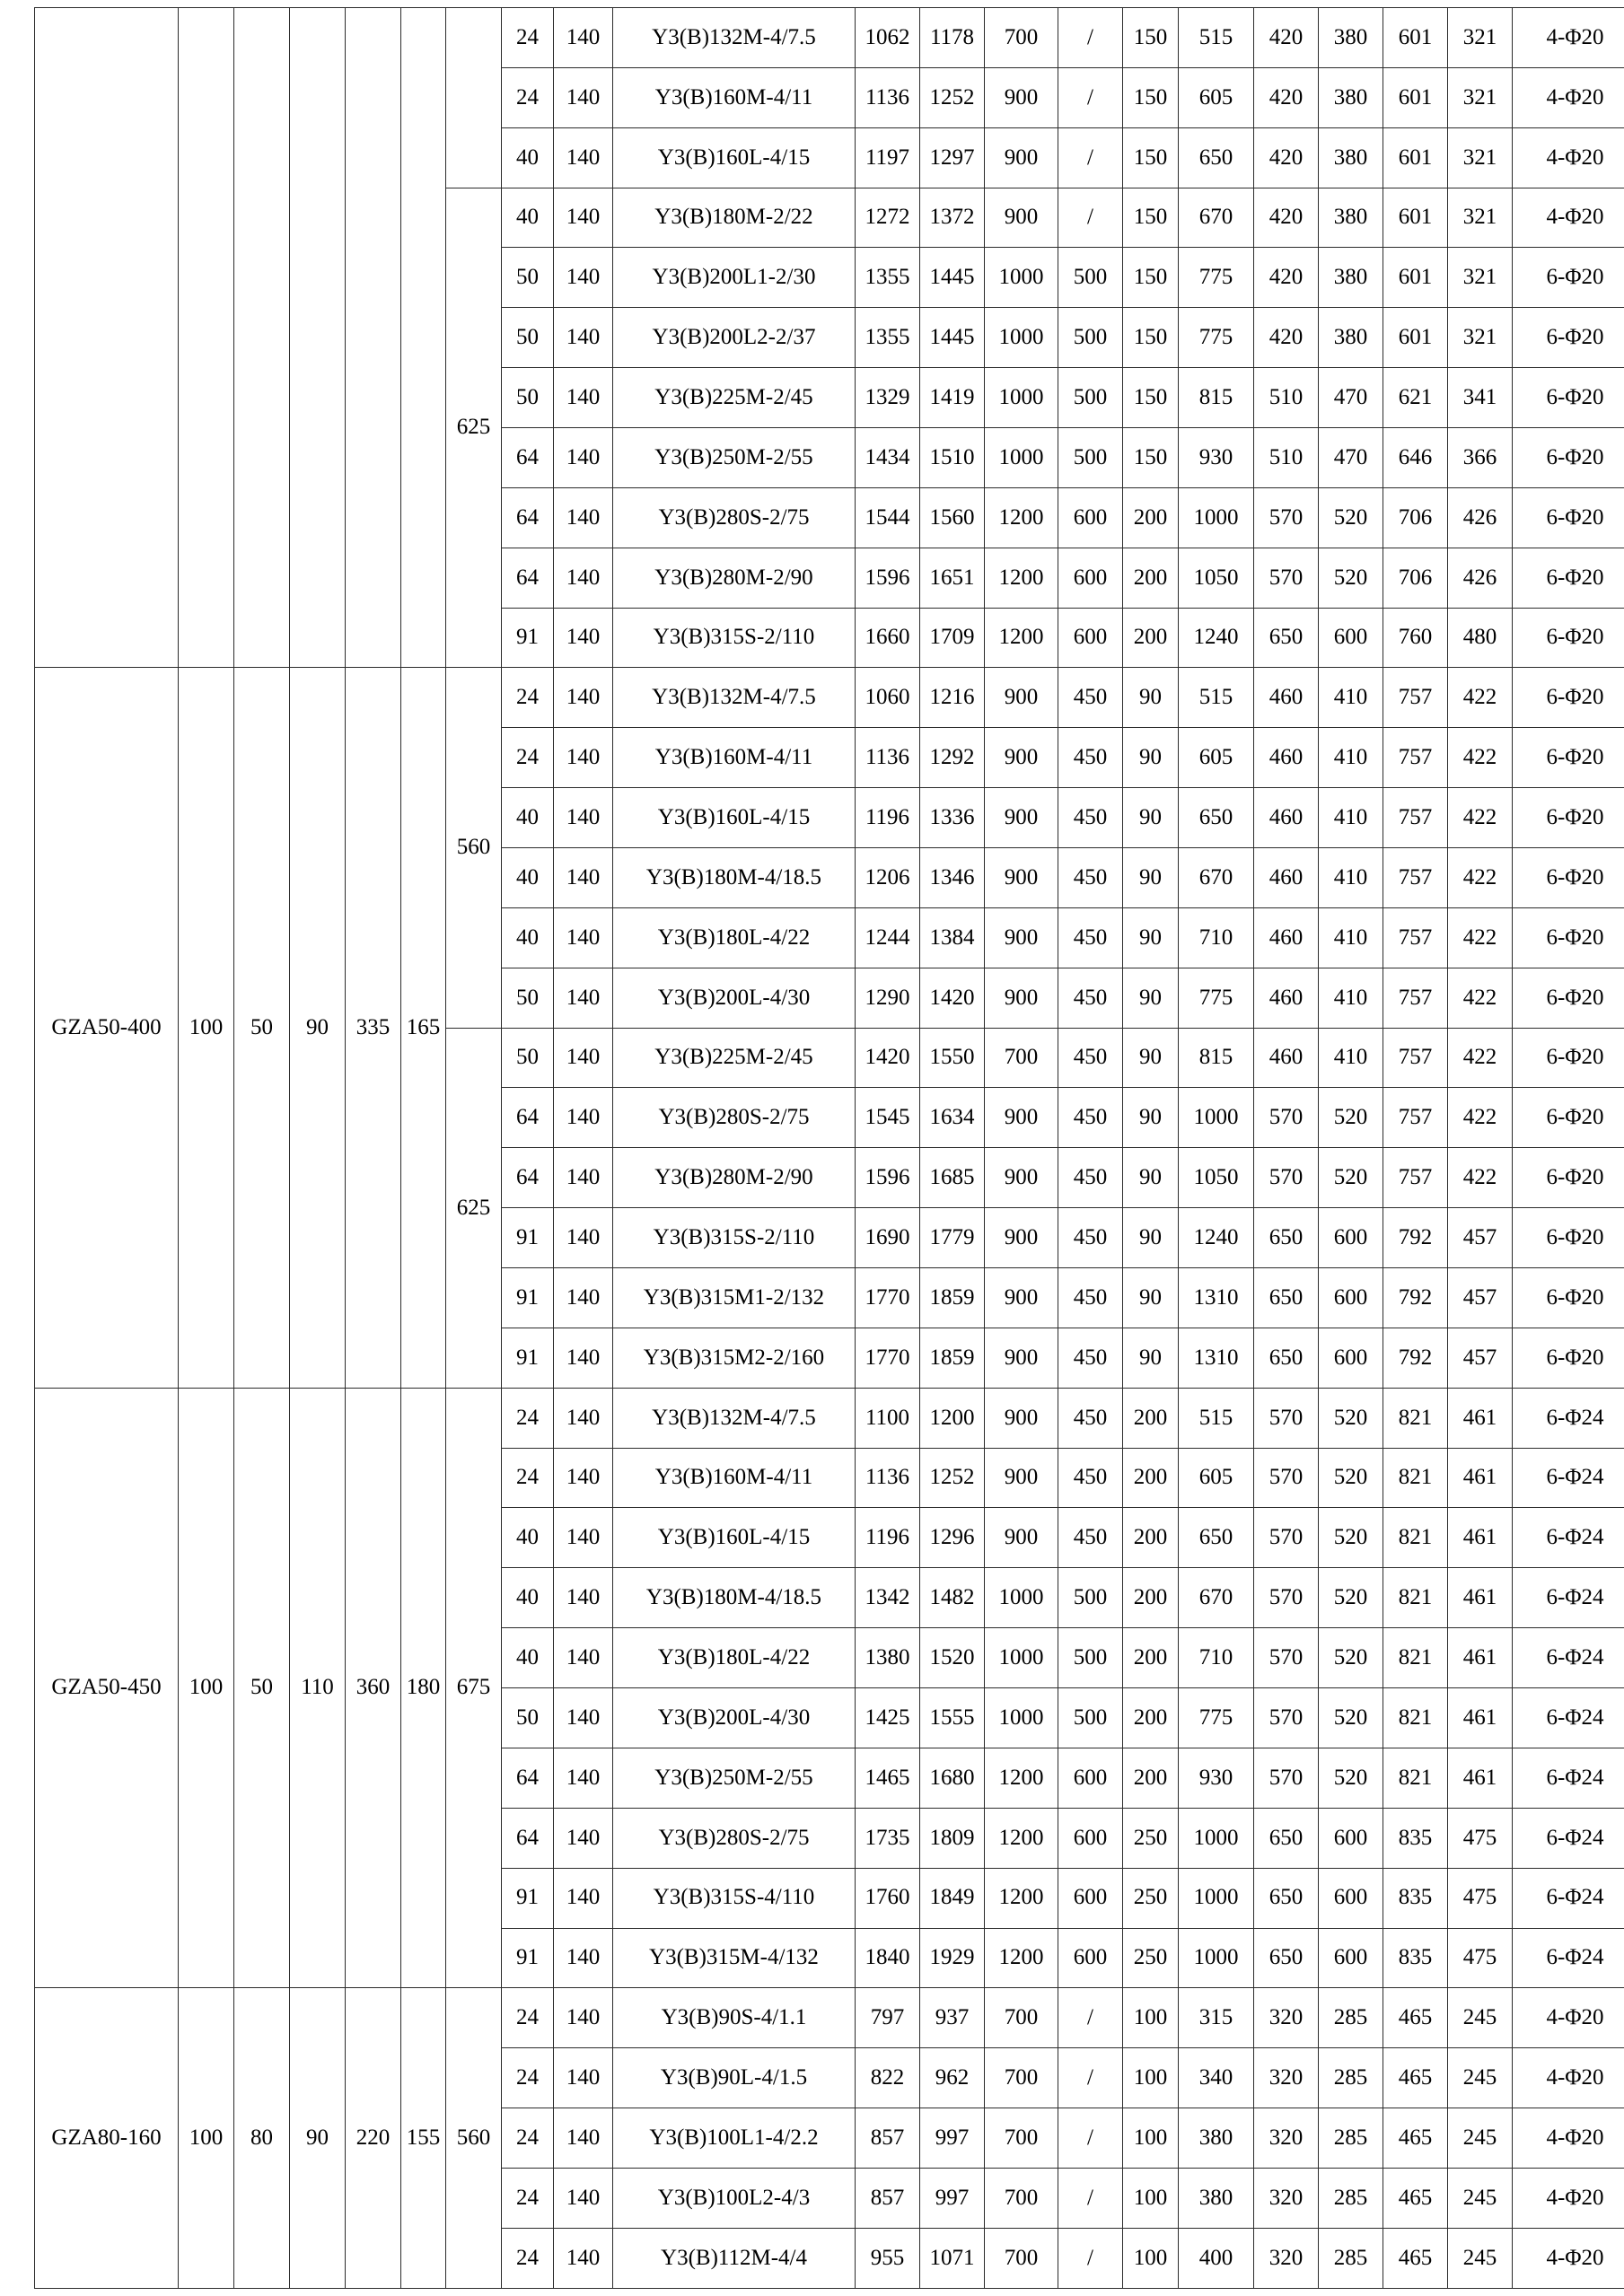  Describe the element at coordinates (1216, 2078) in the screenshot. I see `dim-d-cell: 340` at that location.